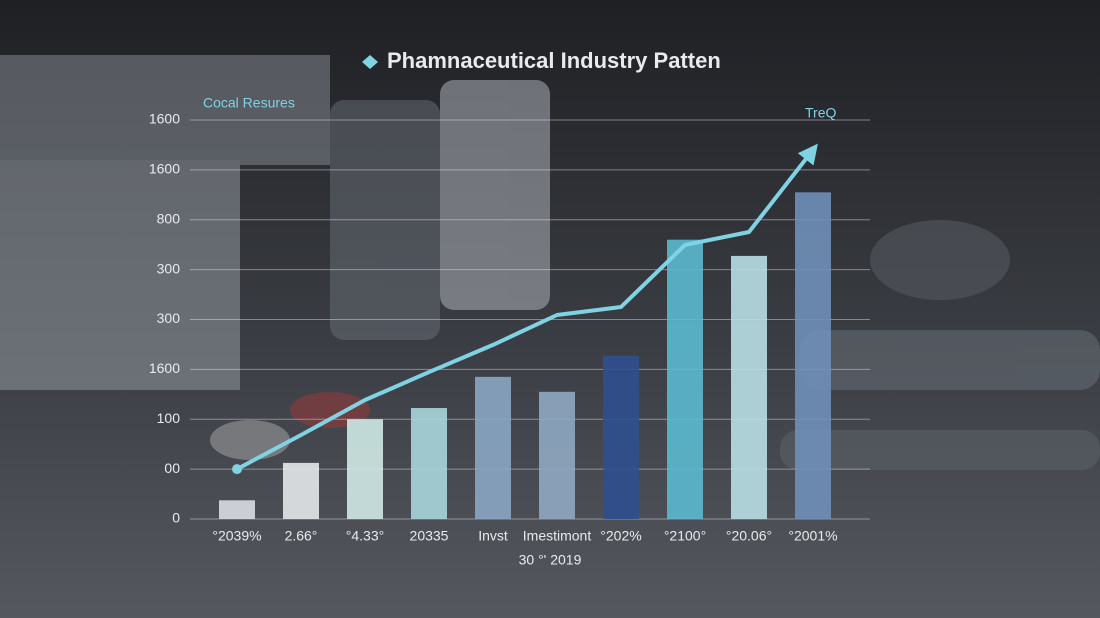 Image resolution: width=1100 pixels, height=618 pixels. What do you see at coordinates (550, 560) in the screenshot?
I see `x-axis-label: 30 °' 2019` at bounding box center [550, 560].